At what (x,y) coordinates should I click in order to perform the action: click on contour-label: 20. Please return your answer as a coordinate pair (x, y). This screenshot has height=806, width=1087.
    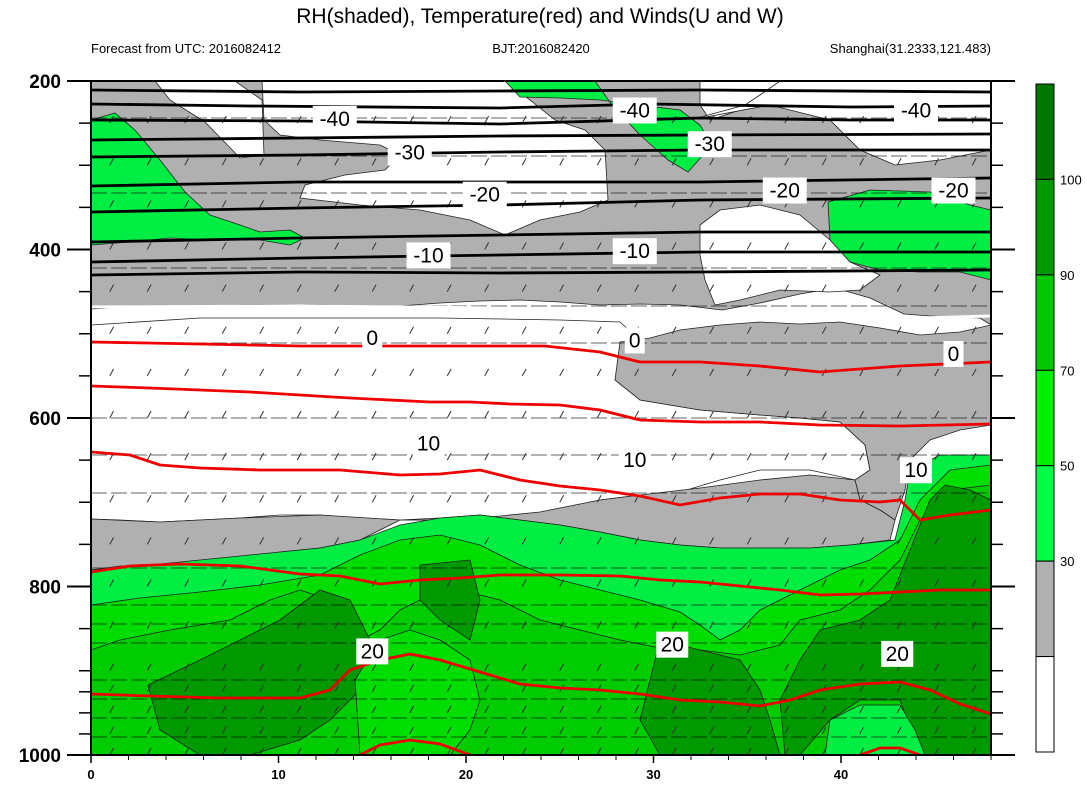
    Looking at the image, I should click on (672, 645).